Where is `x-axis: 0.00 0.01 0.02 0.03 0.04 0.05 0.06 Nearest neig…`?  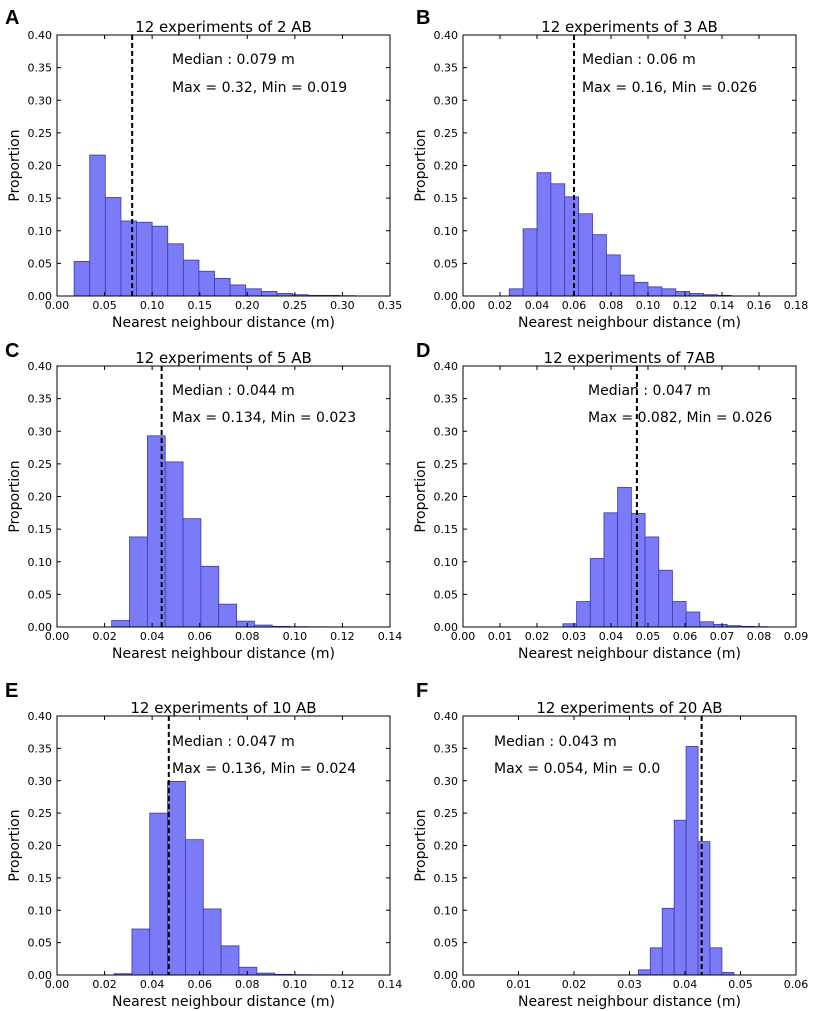 x-axis: 0.00 0.01 0.02 0.03 0.04 0.05 0.06 Nearest neig… is located at coordinates (629, 863).